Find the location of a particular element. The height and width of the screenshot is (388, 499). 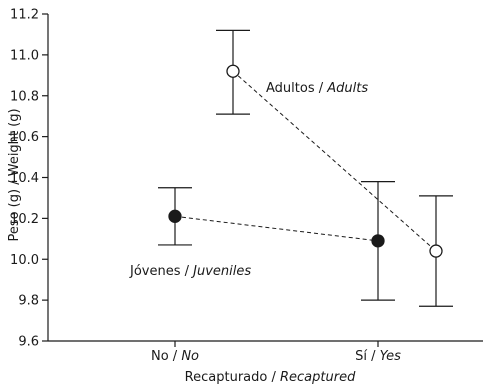

series-line-juveniles is located at coordinates (276, 228).